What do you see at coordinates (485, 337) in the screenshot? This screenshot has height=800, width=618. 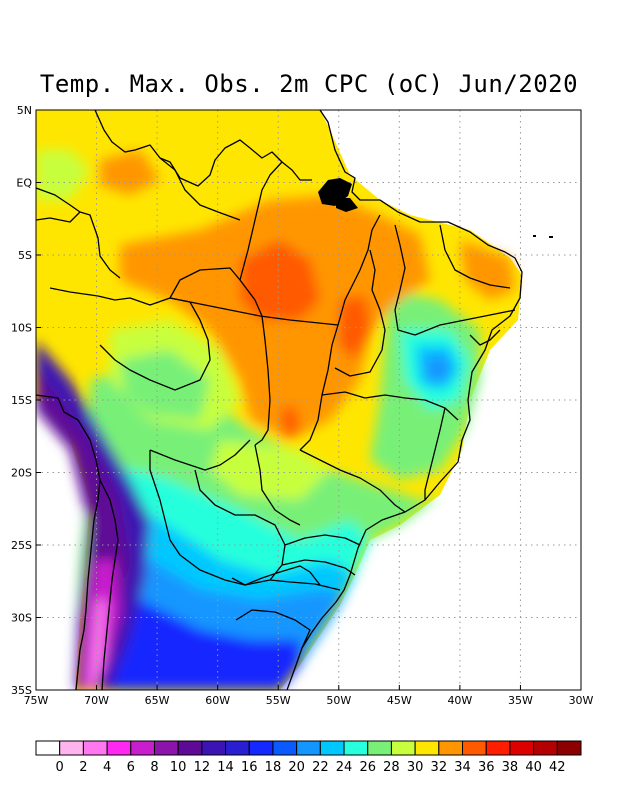 I see `state-al-se` at bounding box center [485, 337].